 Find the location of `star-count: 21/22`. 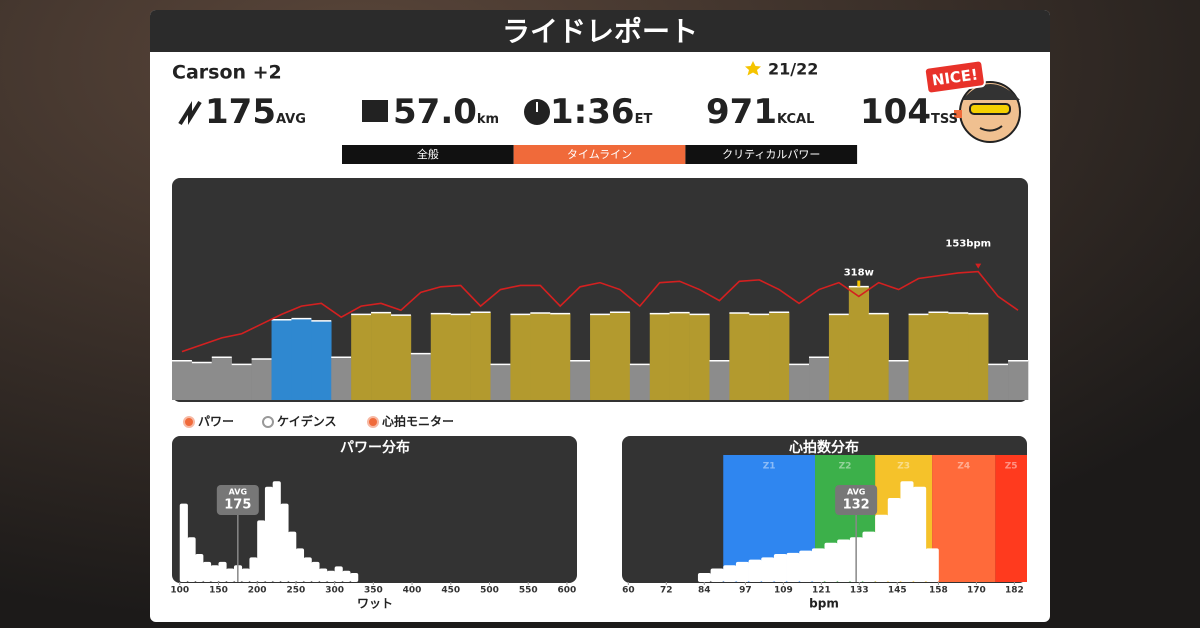

star-count: 21/22 is located at coordinates (793, 69).